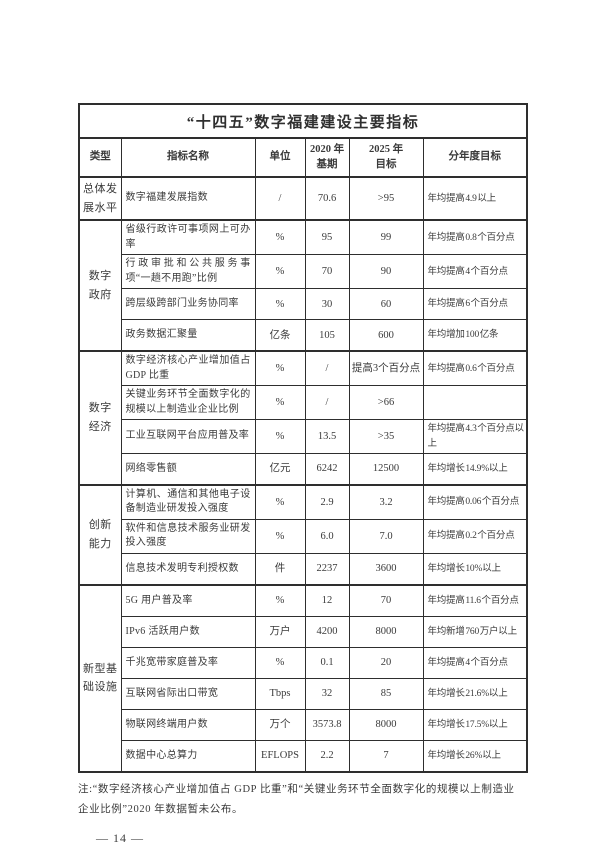 Image resolution: width=600 pixels, height=847 pixels. What do you see at coordinates (188, 502) in the screenshot?
I see `indicator-name-cell: 计算机、通信和其他电子设备制造业研发投入强度` at bounding box center [188, 502].